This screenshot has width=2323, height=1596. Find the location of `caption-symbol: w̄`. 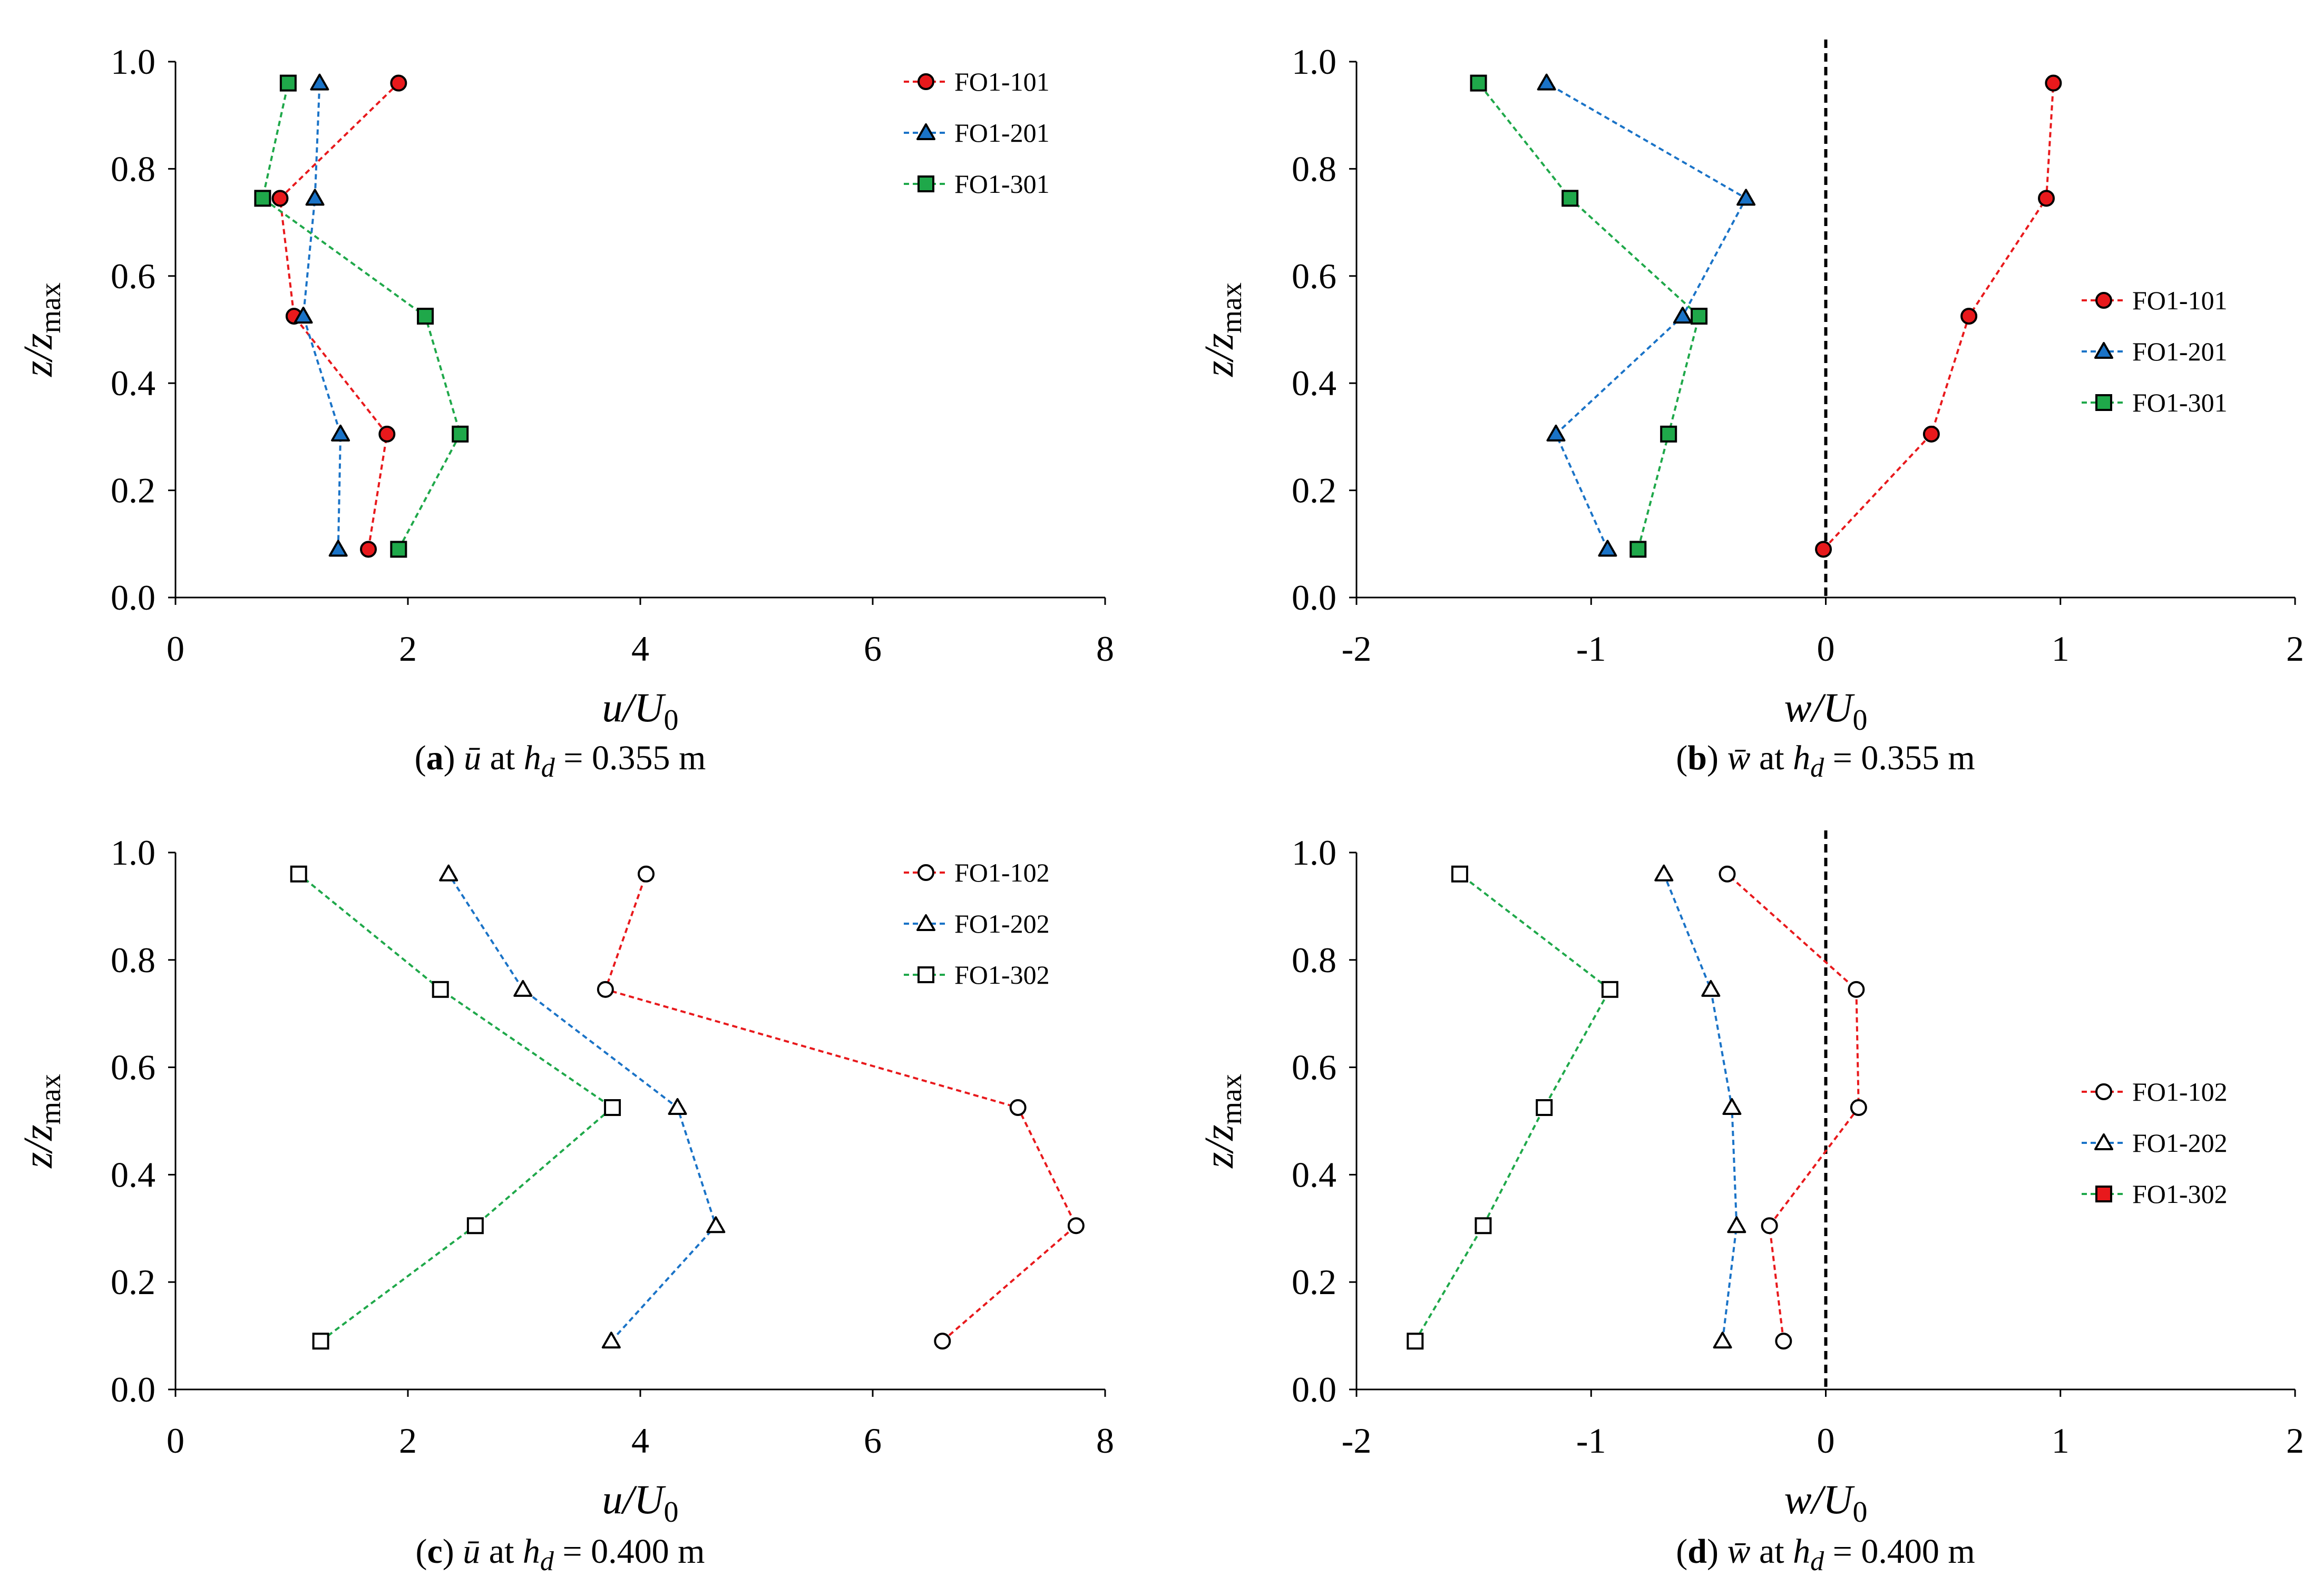

caption-symbol: w̄ is located at coordinates (1739, 1551).